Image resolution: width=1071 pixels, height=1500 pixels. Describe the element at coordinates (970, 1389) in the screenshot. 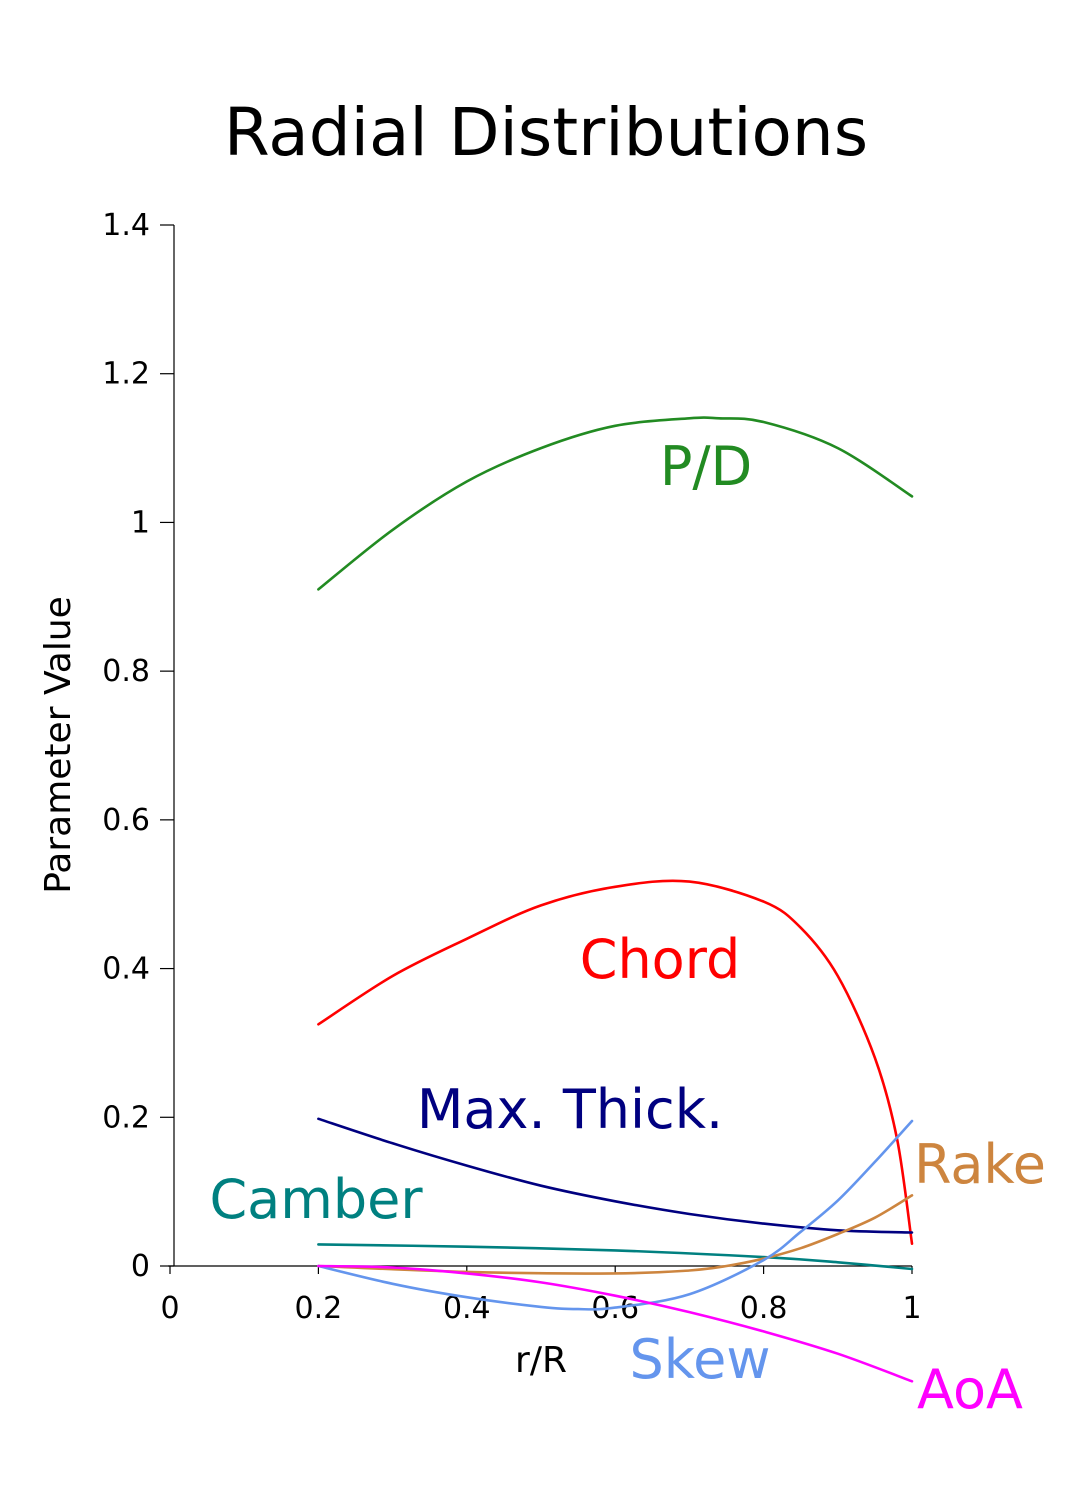

I see `series-label-aoa: AoA` at that location.